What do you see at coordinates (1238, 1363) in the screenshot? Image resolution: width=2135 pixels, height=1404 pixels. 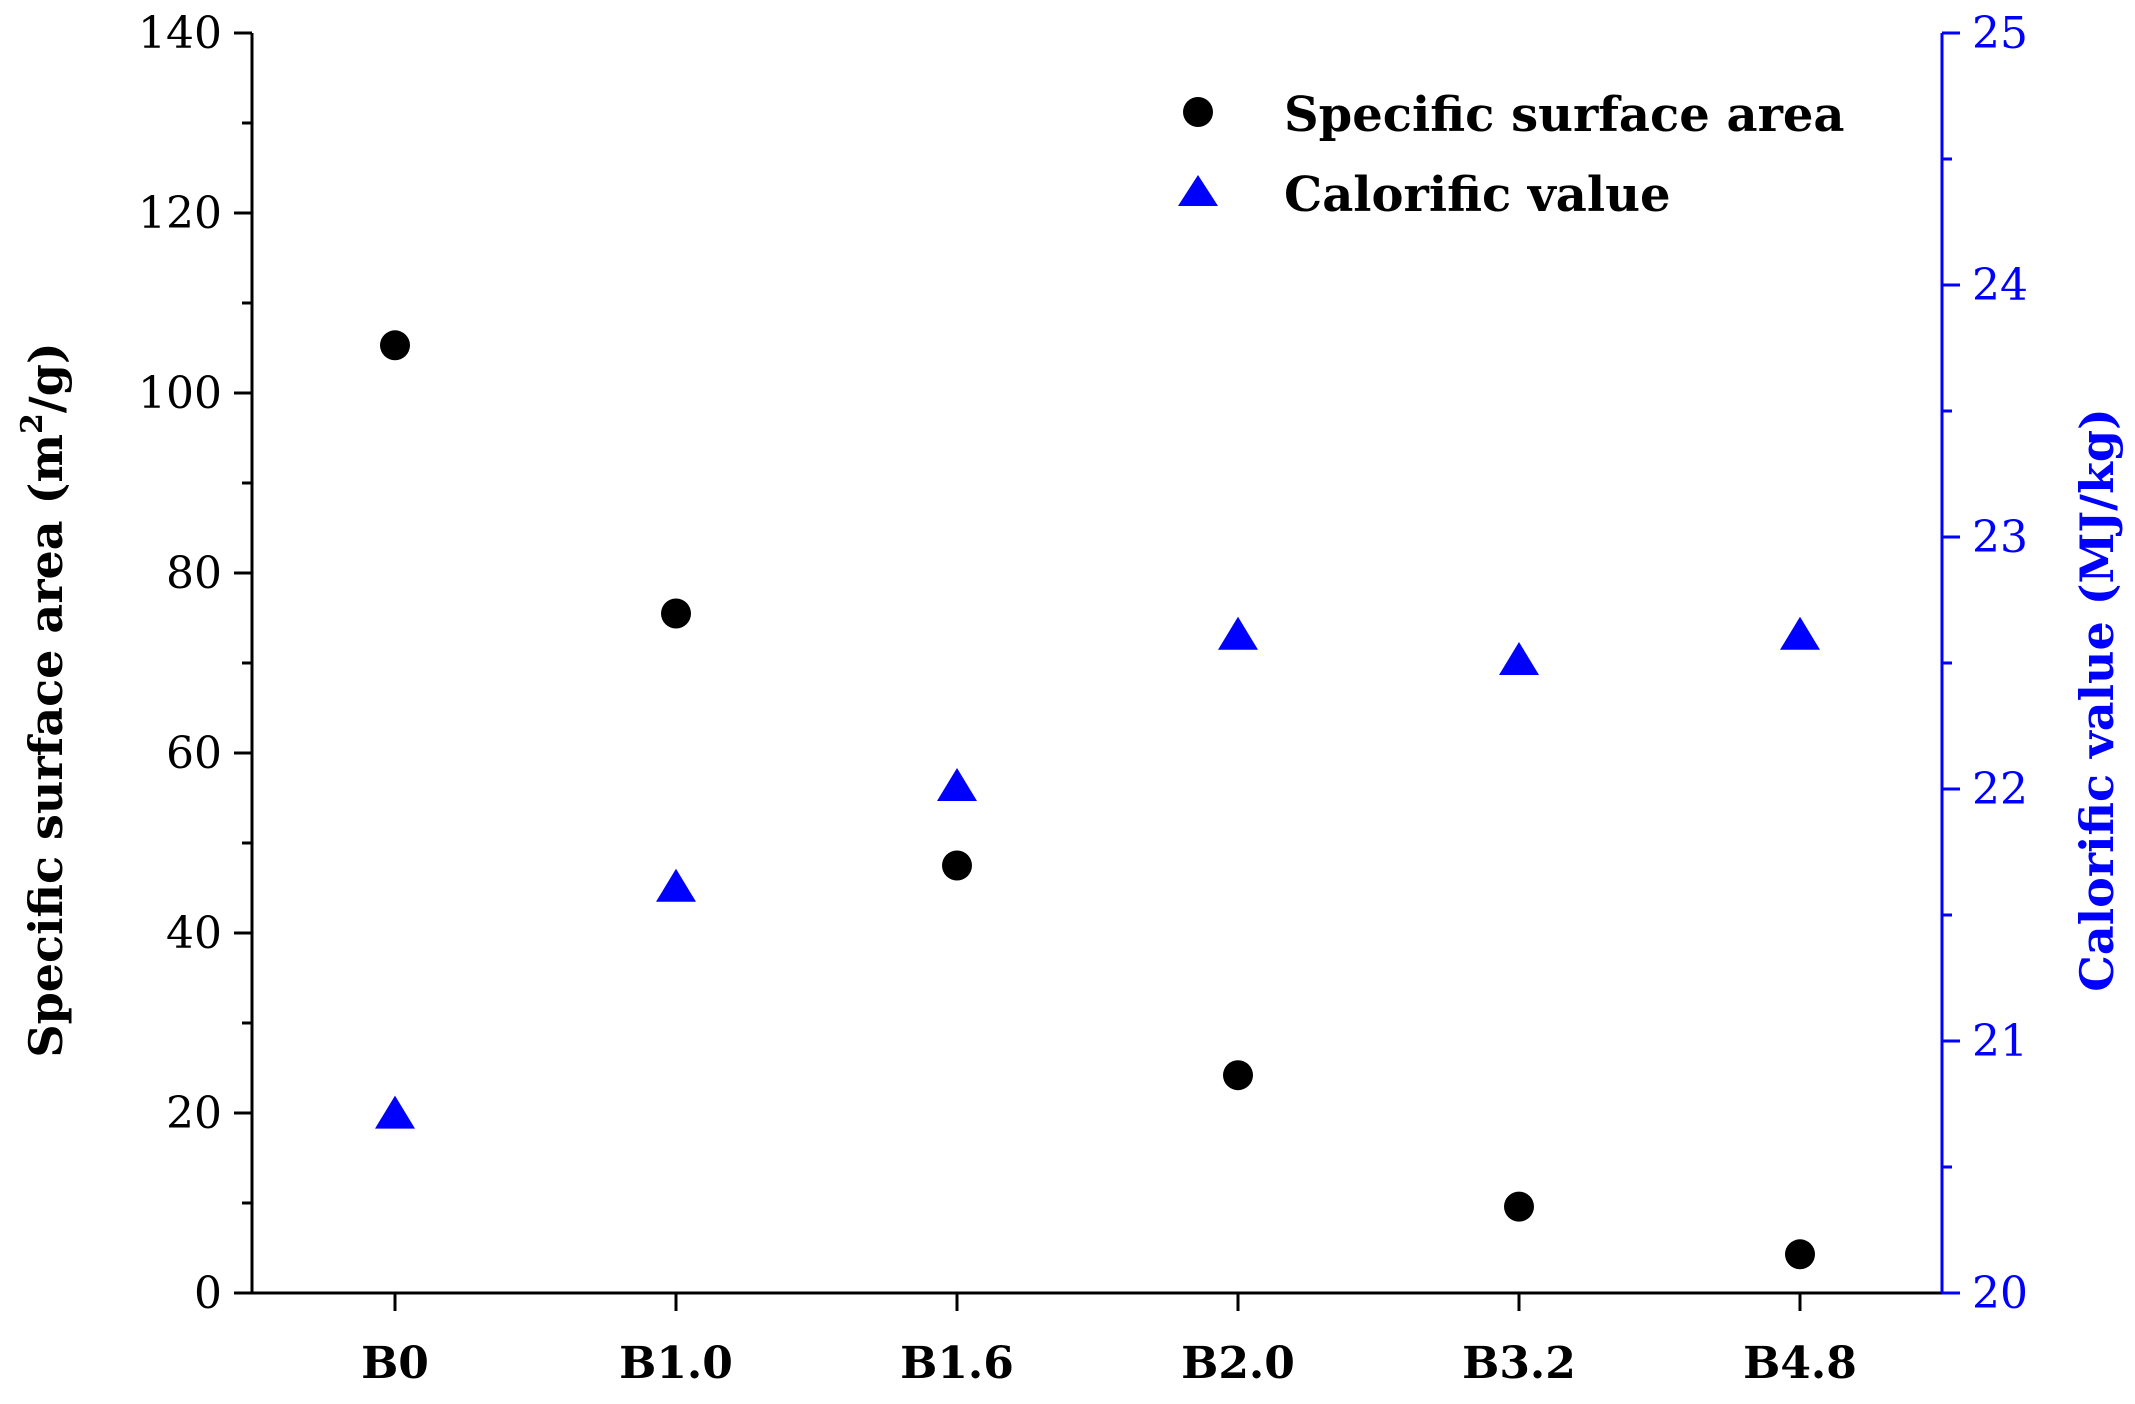 I see `x-category-label: B2.0` at bounding box center [1238, 1363].